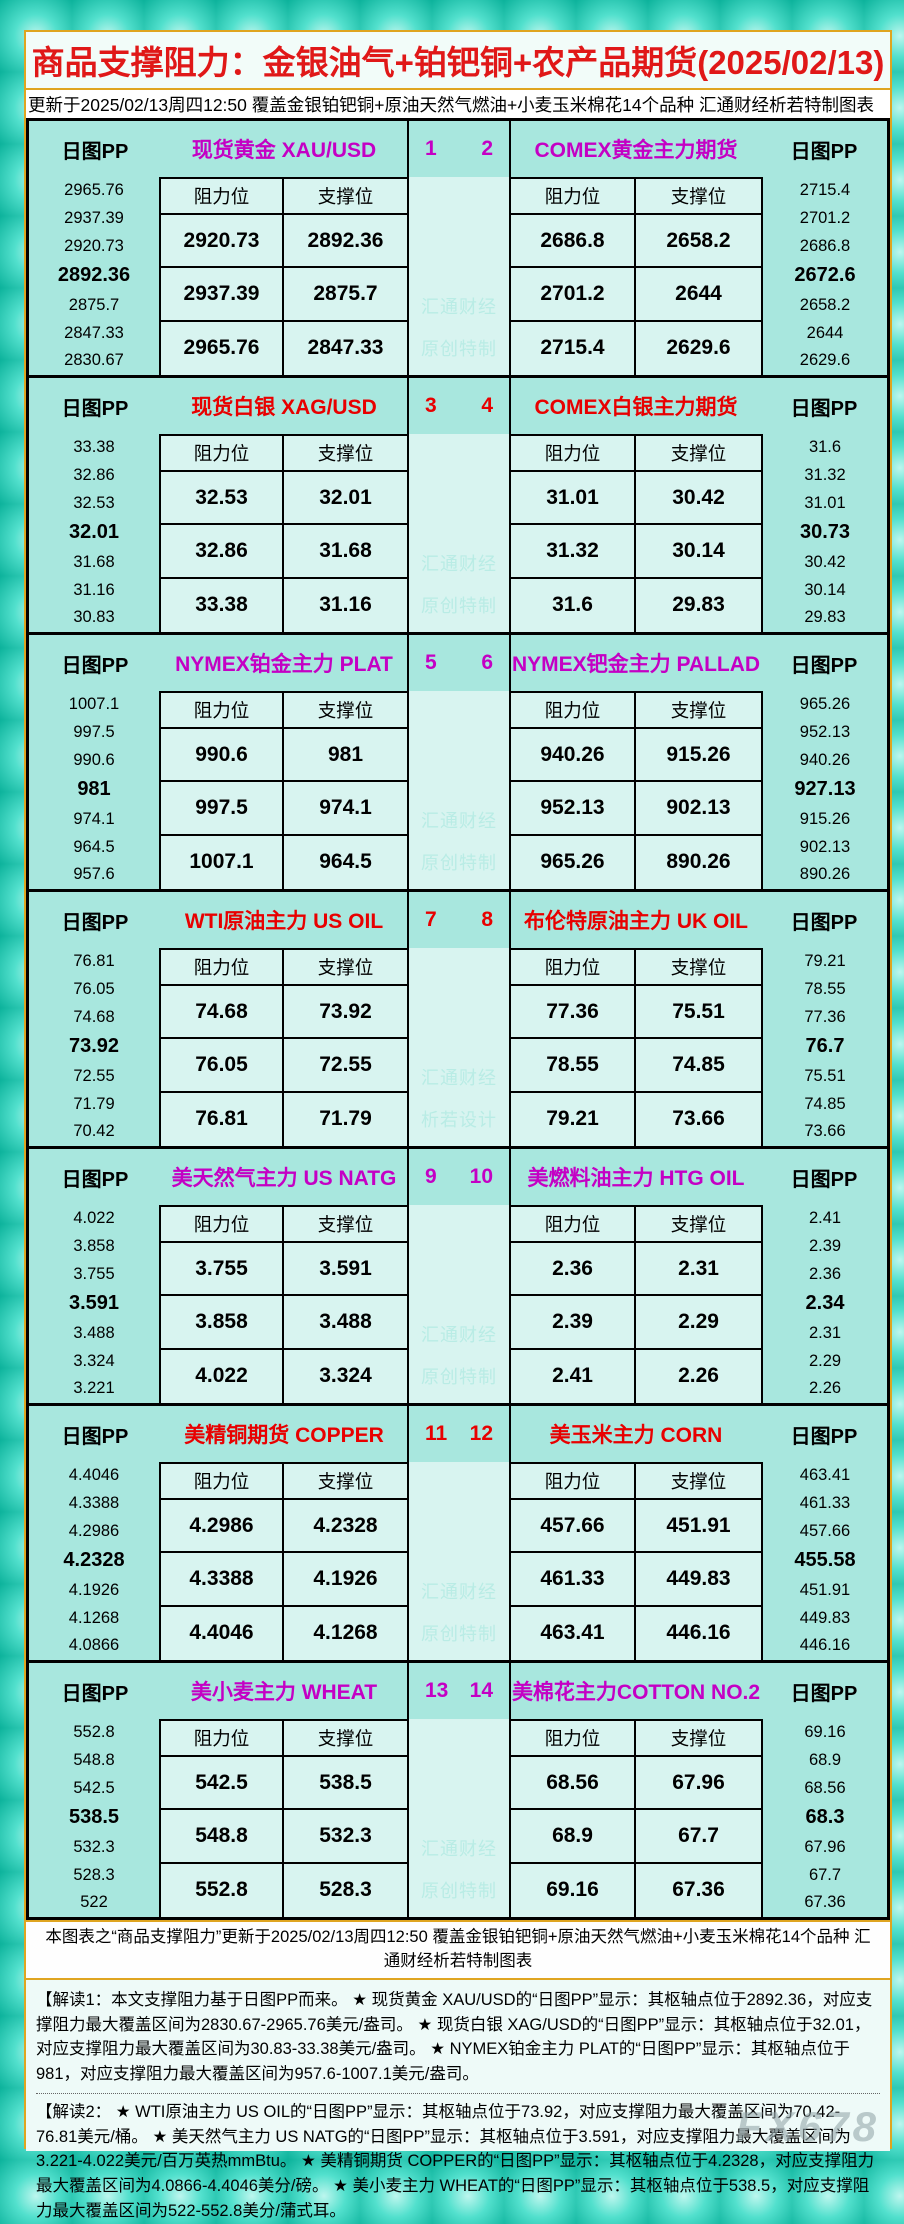  Describe the element at coordinates (345, 1784) in the screenshot. I see `support-value: 538.5` at that location.